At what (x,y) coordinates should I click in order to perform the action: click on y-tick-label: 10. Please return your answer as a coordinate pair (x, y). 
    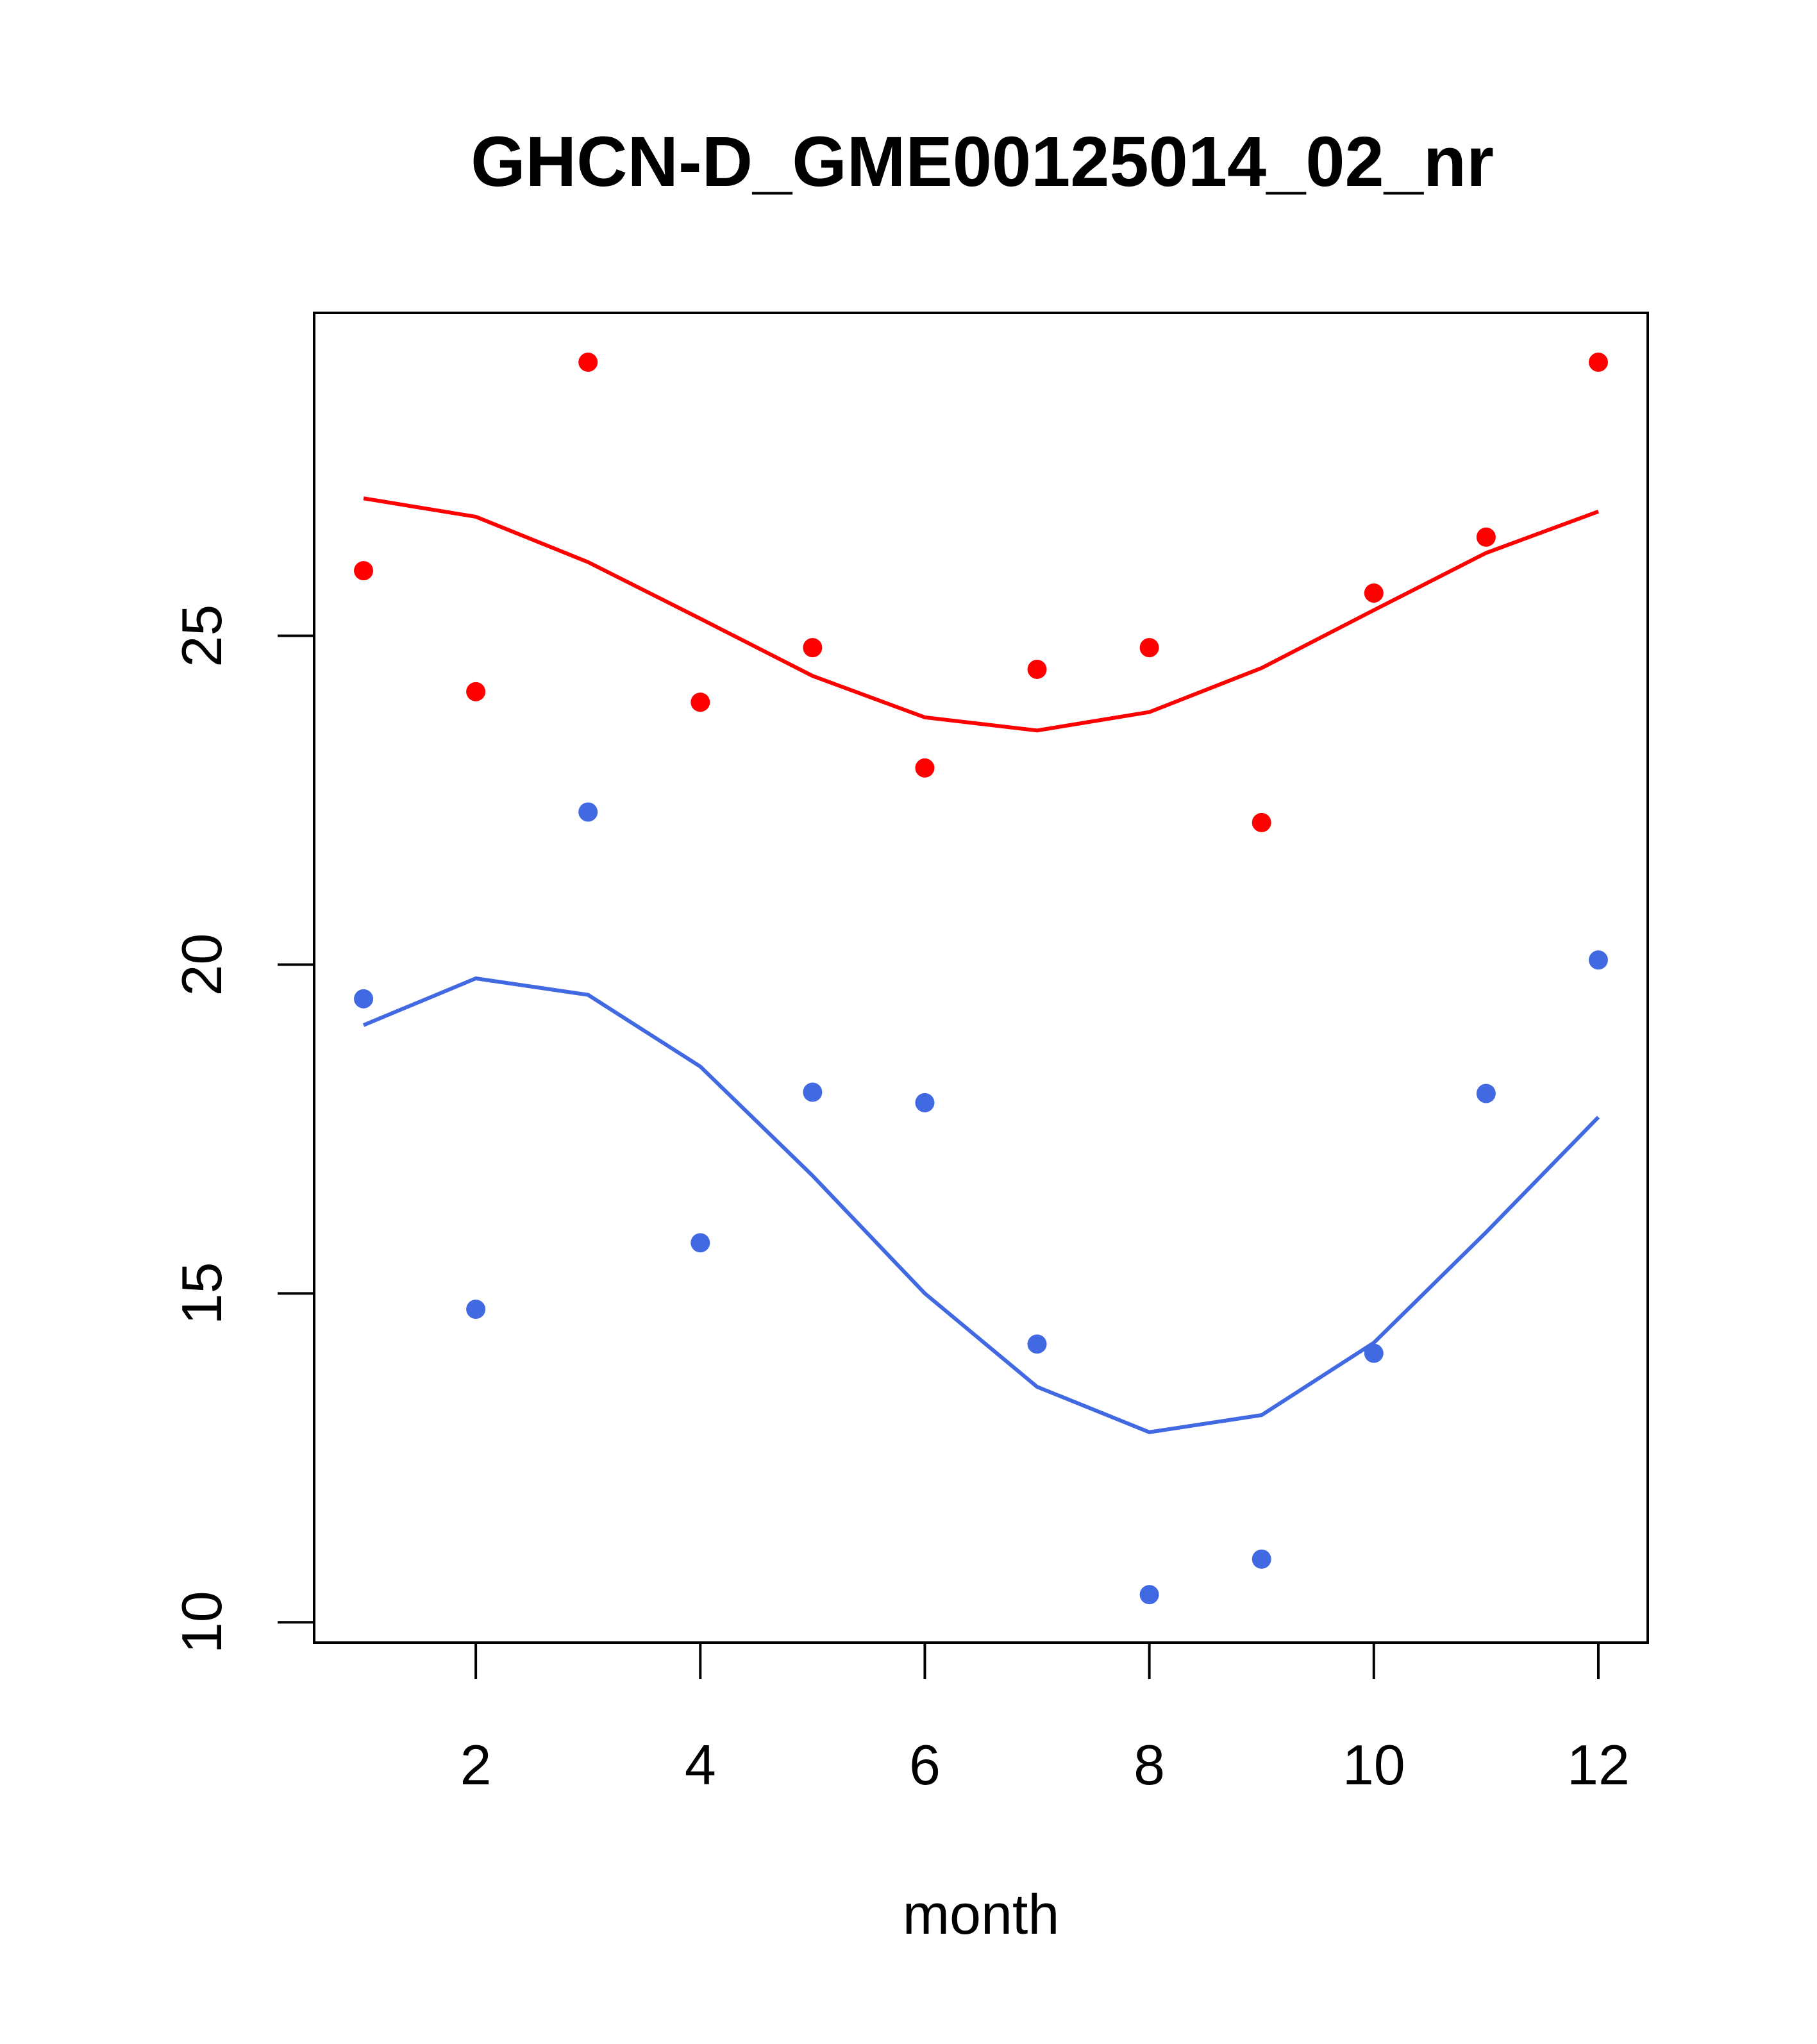
    Looking at the image, I should click on (201, 1622).